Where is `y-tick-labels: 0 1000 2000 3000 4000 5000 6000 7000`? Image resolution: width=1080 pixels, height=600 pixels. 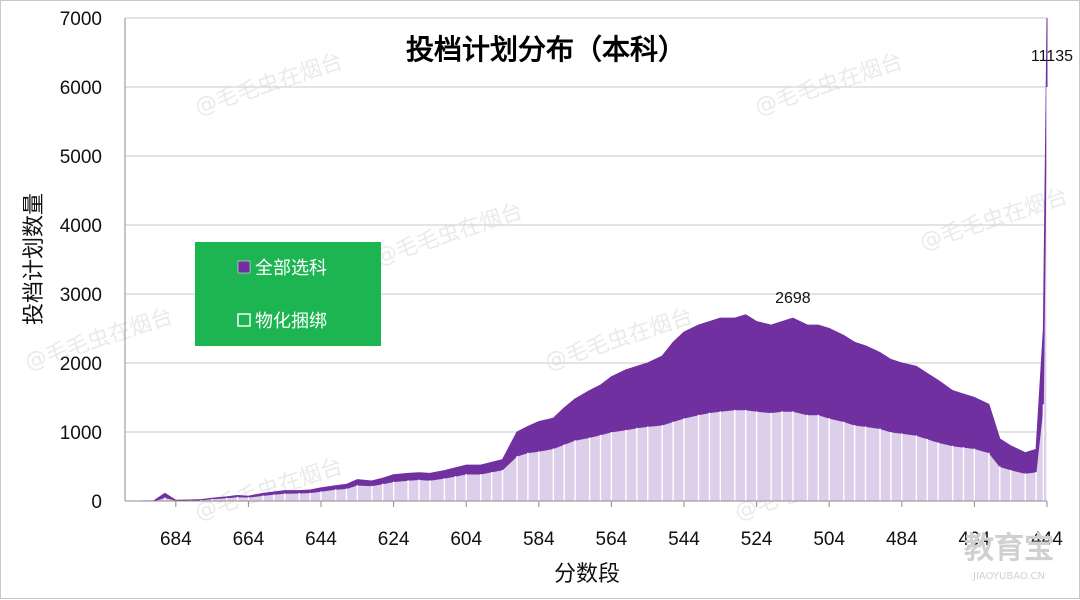
y-tick-labels: 0 1000 2000 3000 4000 5000 6000 7000 is located at coordinates (81, 261).